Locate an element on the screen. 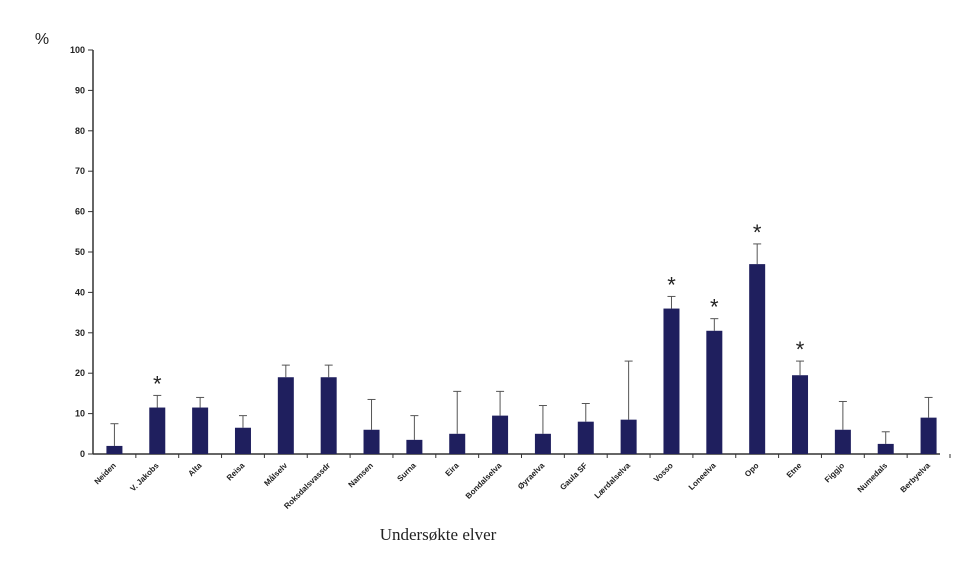  x-axis-label: Undersøkte elver is located at coordinates (438, 534).